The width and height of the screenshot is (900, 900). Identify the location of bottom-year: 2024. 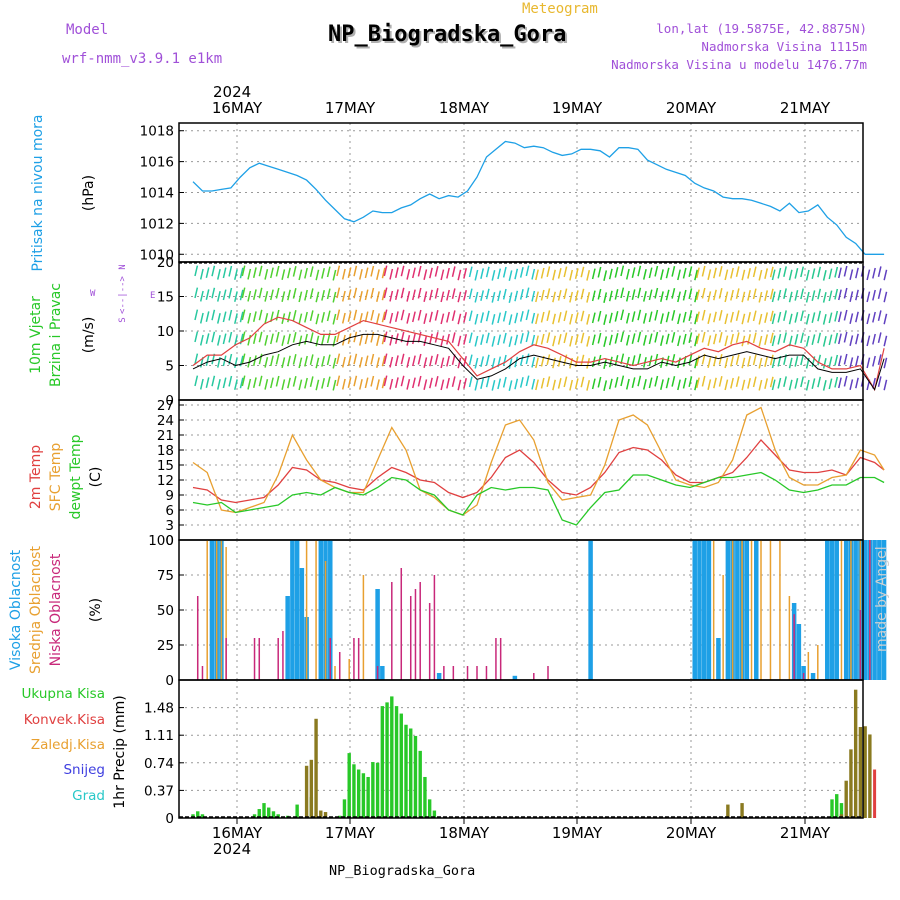
(232, 849).